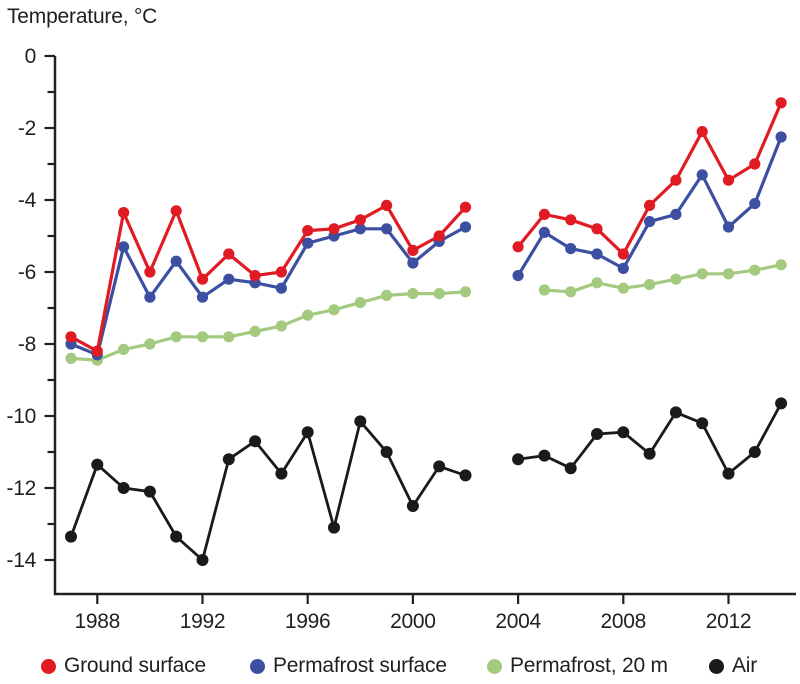 The image size is (800, 684). What do you see at coordinates (360, 665) in the screenshot?
I see `legend-label-permafrost-surface: Permafrost surface` at bounding box center [360, 665].